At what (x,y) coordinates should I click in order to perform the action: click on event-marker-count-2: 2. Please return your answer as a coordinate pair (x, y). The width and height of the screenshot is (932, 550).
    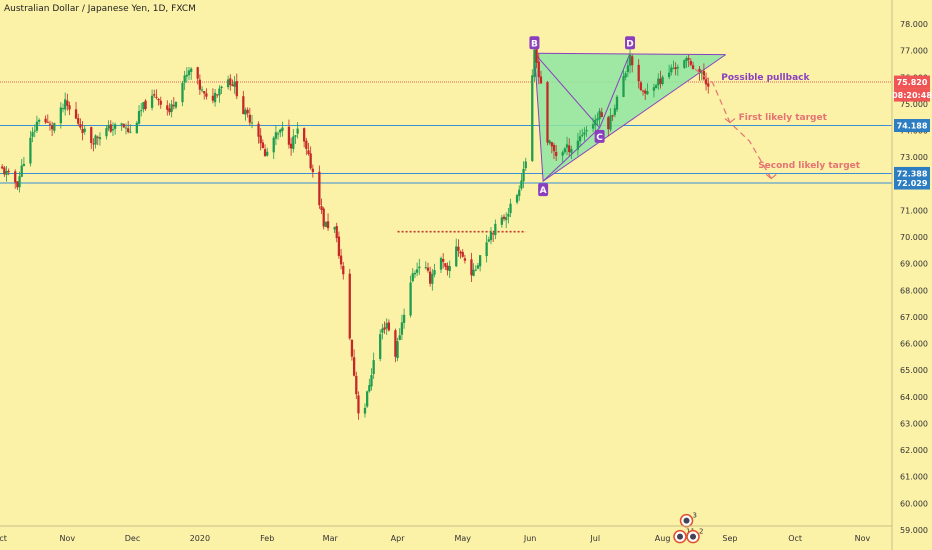
    Looking at the image, I should click on (701, 532).